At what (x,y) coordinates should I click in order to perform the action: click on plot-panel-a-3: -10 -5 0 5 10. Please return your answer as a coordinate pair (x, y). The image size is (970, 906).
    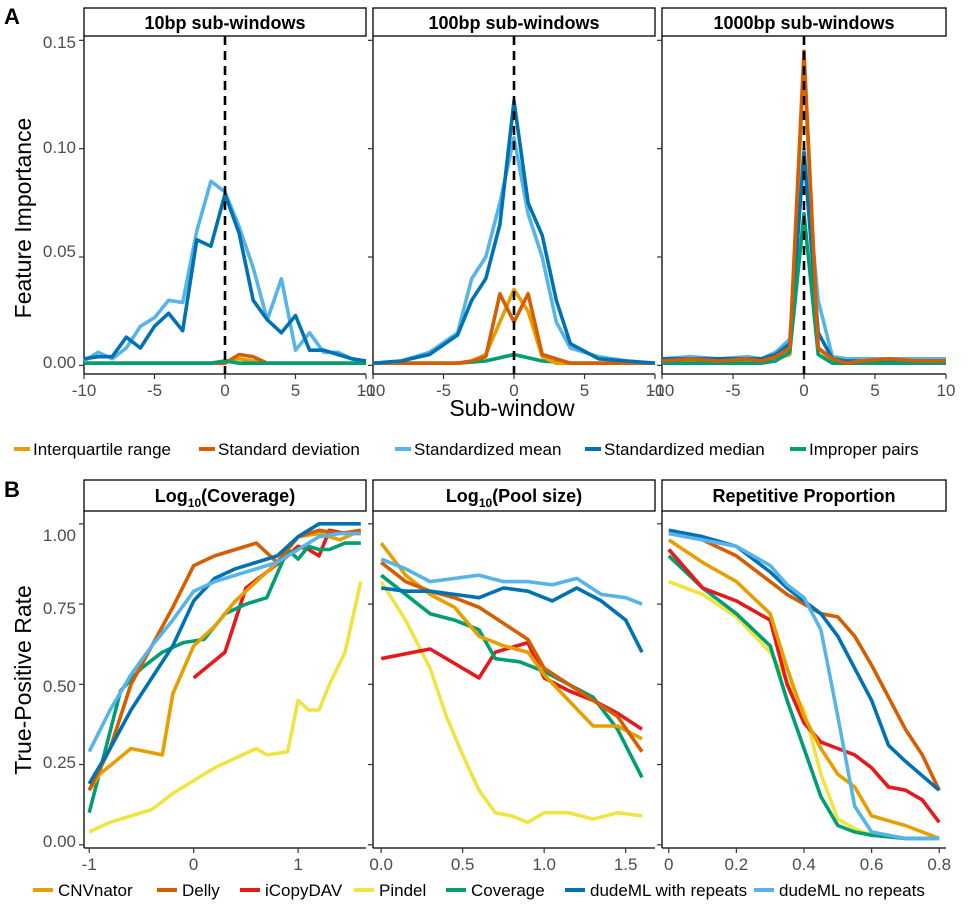
    Looking at the image, I should click on (803, 218).